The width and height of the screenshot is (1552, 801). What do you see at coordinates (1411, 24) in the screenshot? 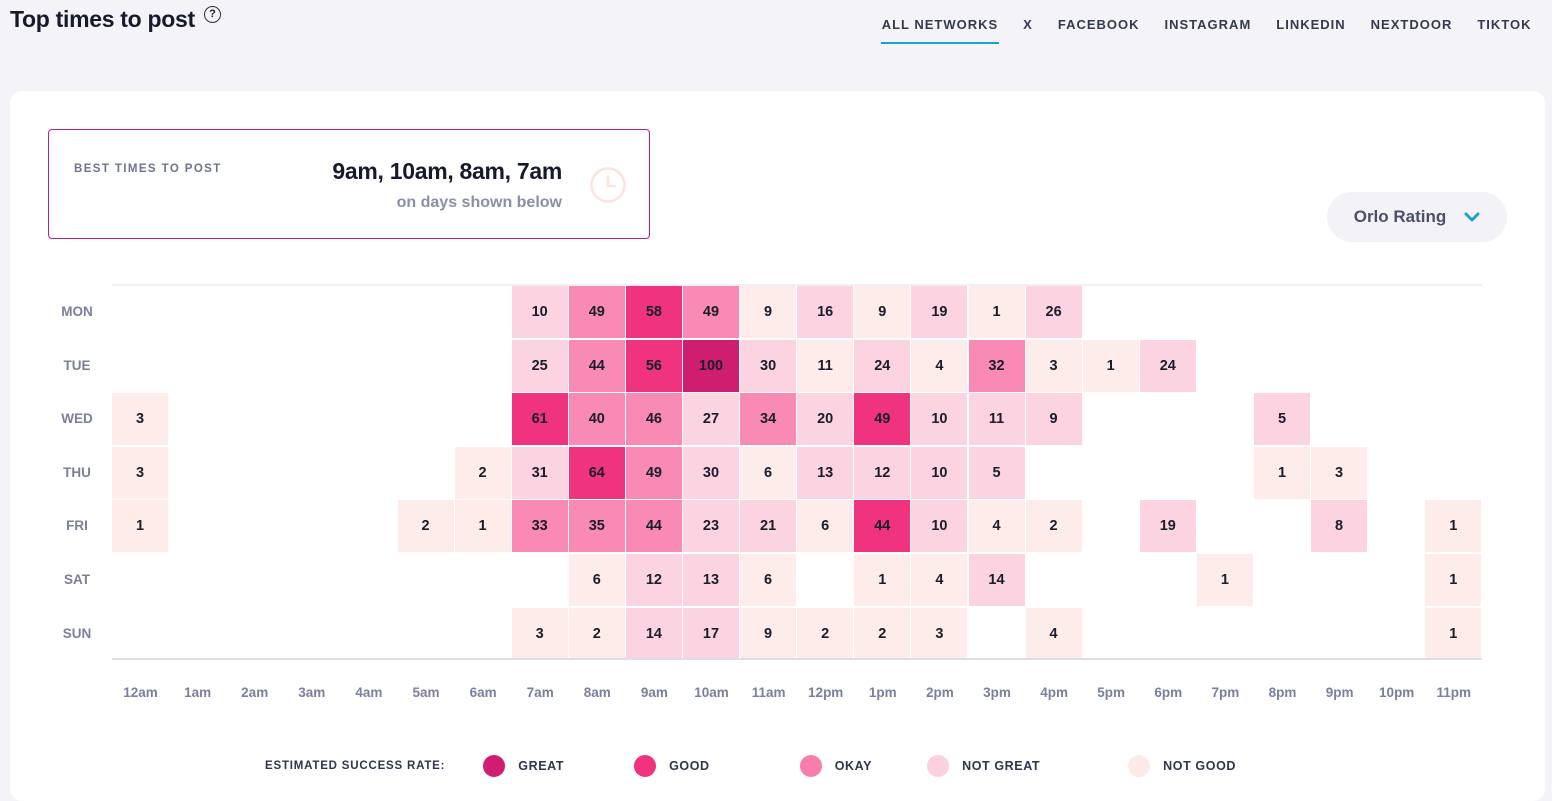
I see `tab-nextdoor: NEXTDOOR` at bounding box center [1411, 24].